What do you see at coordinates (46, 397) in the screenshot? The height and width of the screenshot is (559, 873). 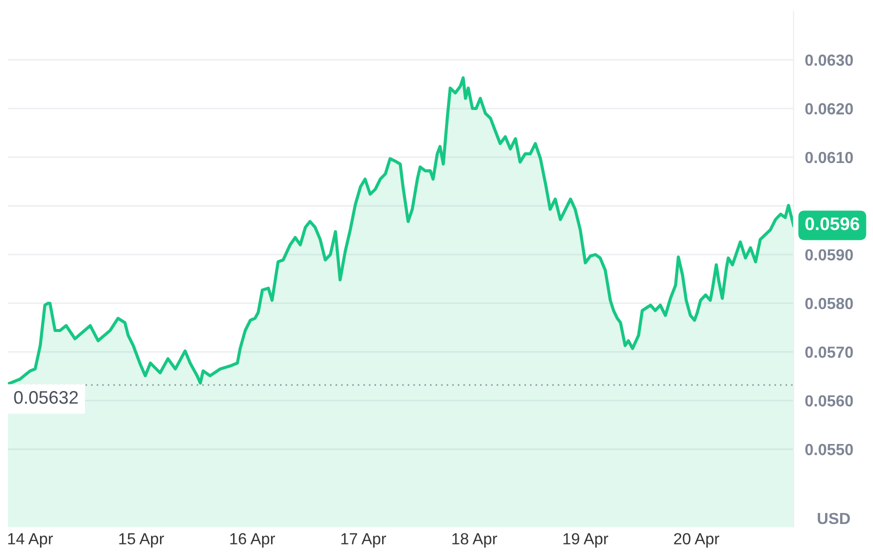 I see `ref-line-label: 0.05632` at bounding box center [46, 397].